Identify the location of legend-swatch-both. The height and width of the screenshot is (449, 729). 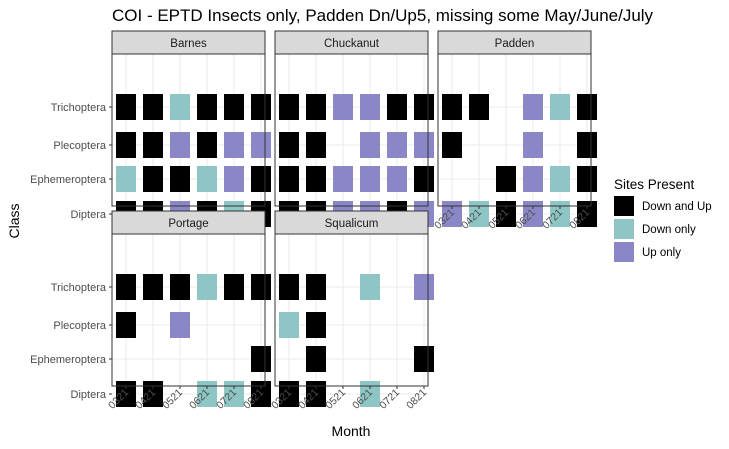
(624, 206).